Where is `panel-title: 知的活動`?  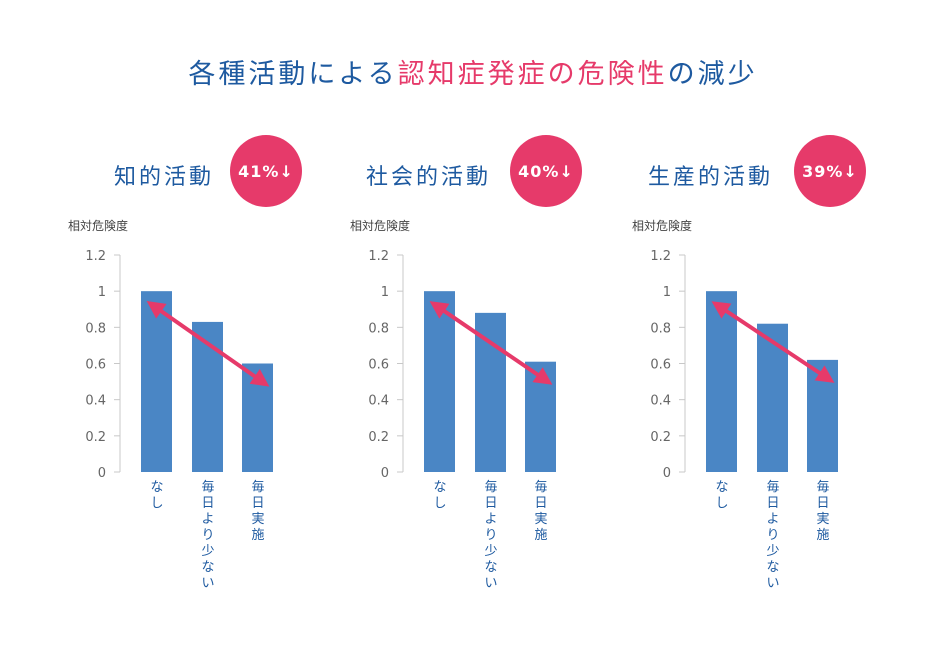 panel-title: 知的活動 is located at coordinates (164, 177).